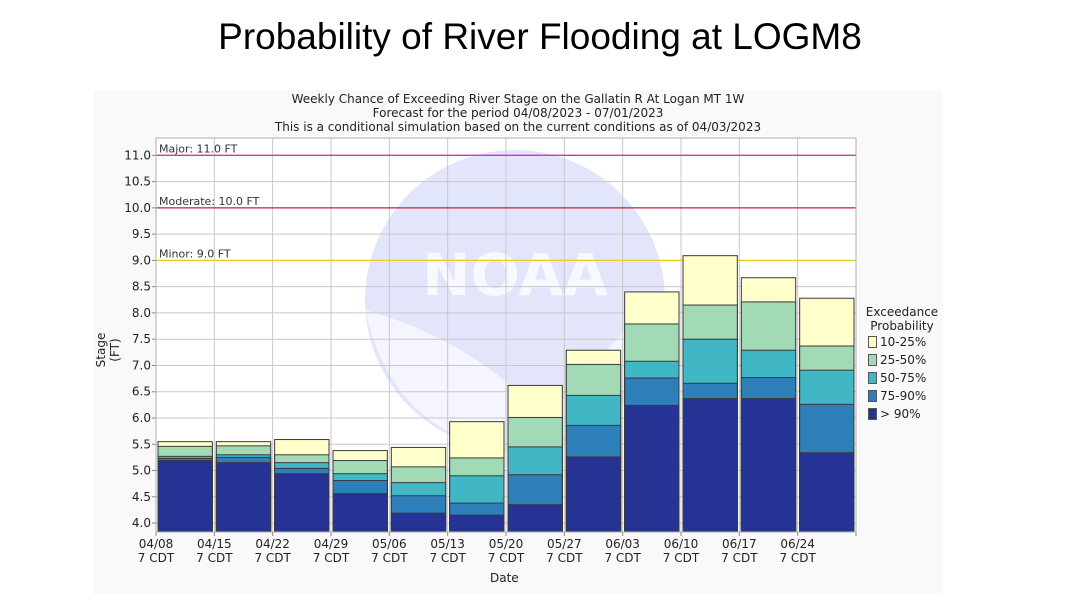 This screenshot has height=608, width=1080. Describe the element at coordinates (209, 201) in the screenshot. I see `threshold-label: Moderate: 10.0 FT` at that location.